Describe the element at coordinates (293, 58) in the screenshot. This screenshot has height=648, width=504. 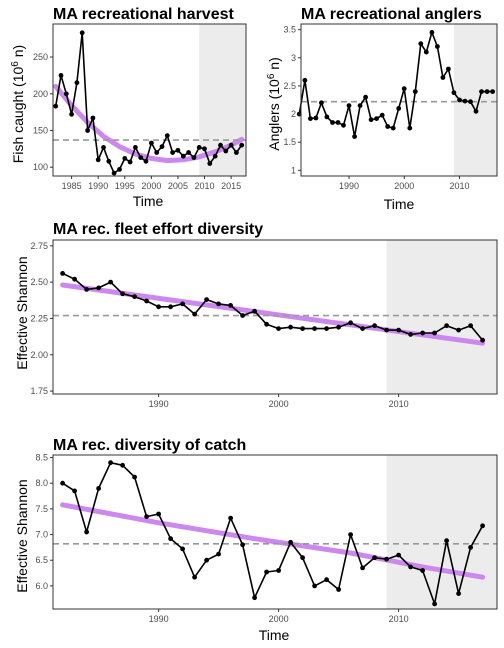
I see `y-tick-label: 3` at that location.